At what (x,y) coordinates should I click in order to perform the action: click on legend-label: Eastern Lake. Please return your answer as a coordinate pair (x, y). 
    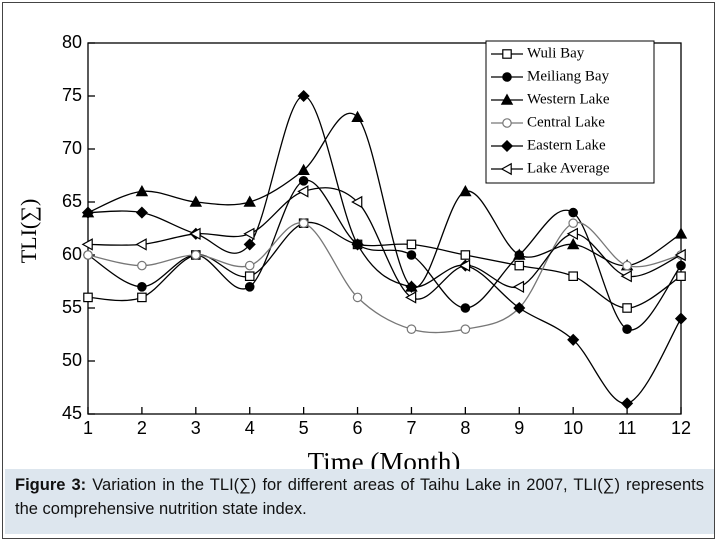
    Looking at the image, I should click on (566, 145).